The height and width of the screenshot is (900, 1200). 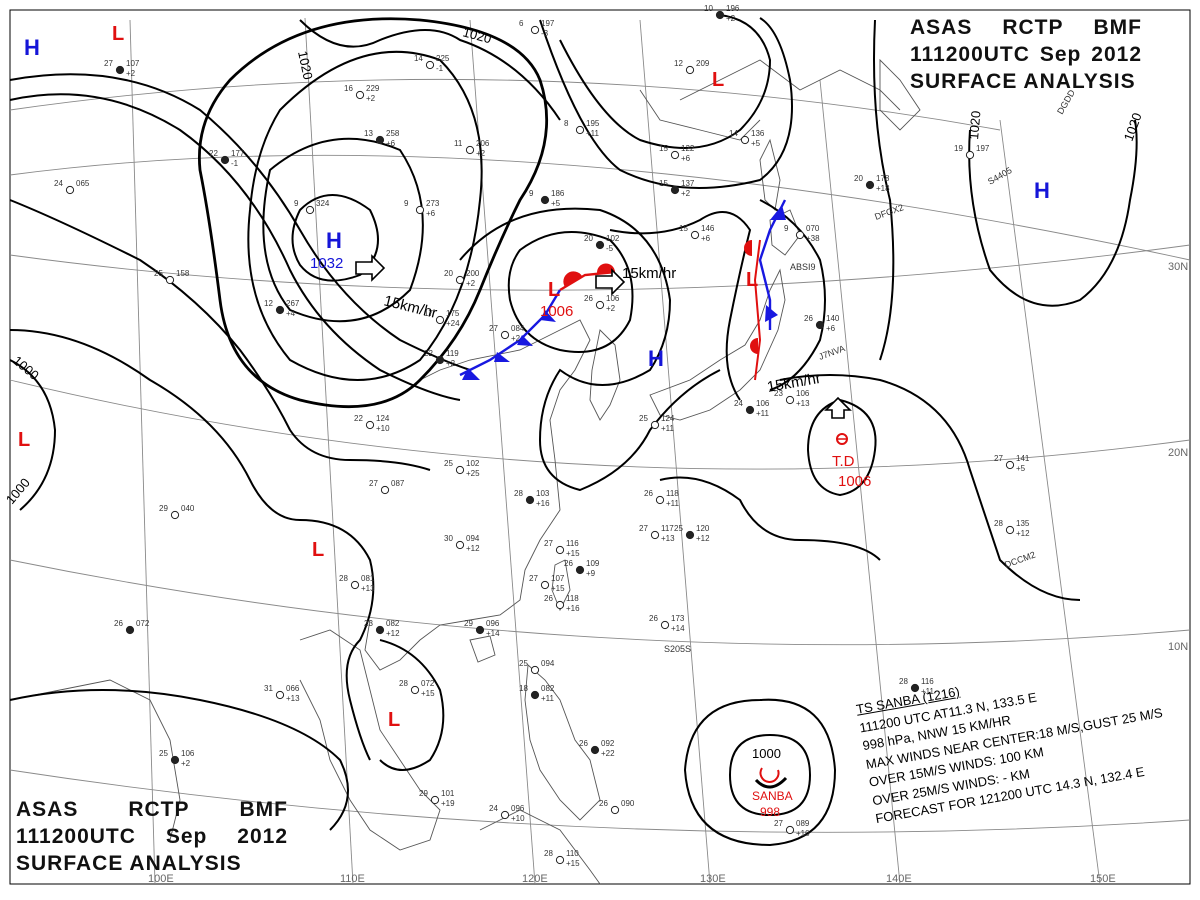 What do you see at coordinates (370, 268) in the screenshot?
I see `motion-arrow-high` at bounding box center [370, 268].